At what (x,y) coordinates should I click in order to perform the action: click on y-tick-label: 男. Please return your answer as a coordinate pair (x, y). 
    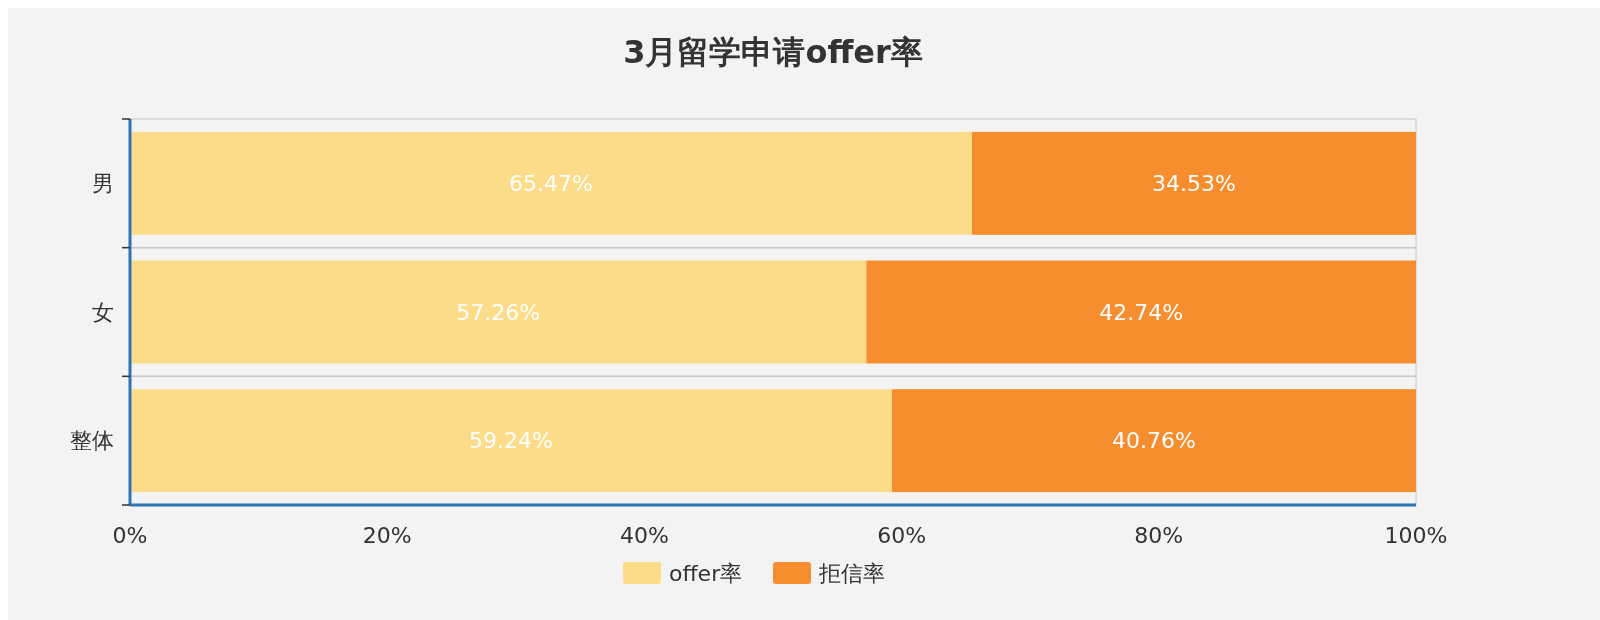
    Looking at the image, I should click on (103, 184).